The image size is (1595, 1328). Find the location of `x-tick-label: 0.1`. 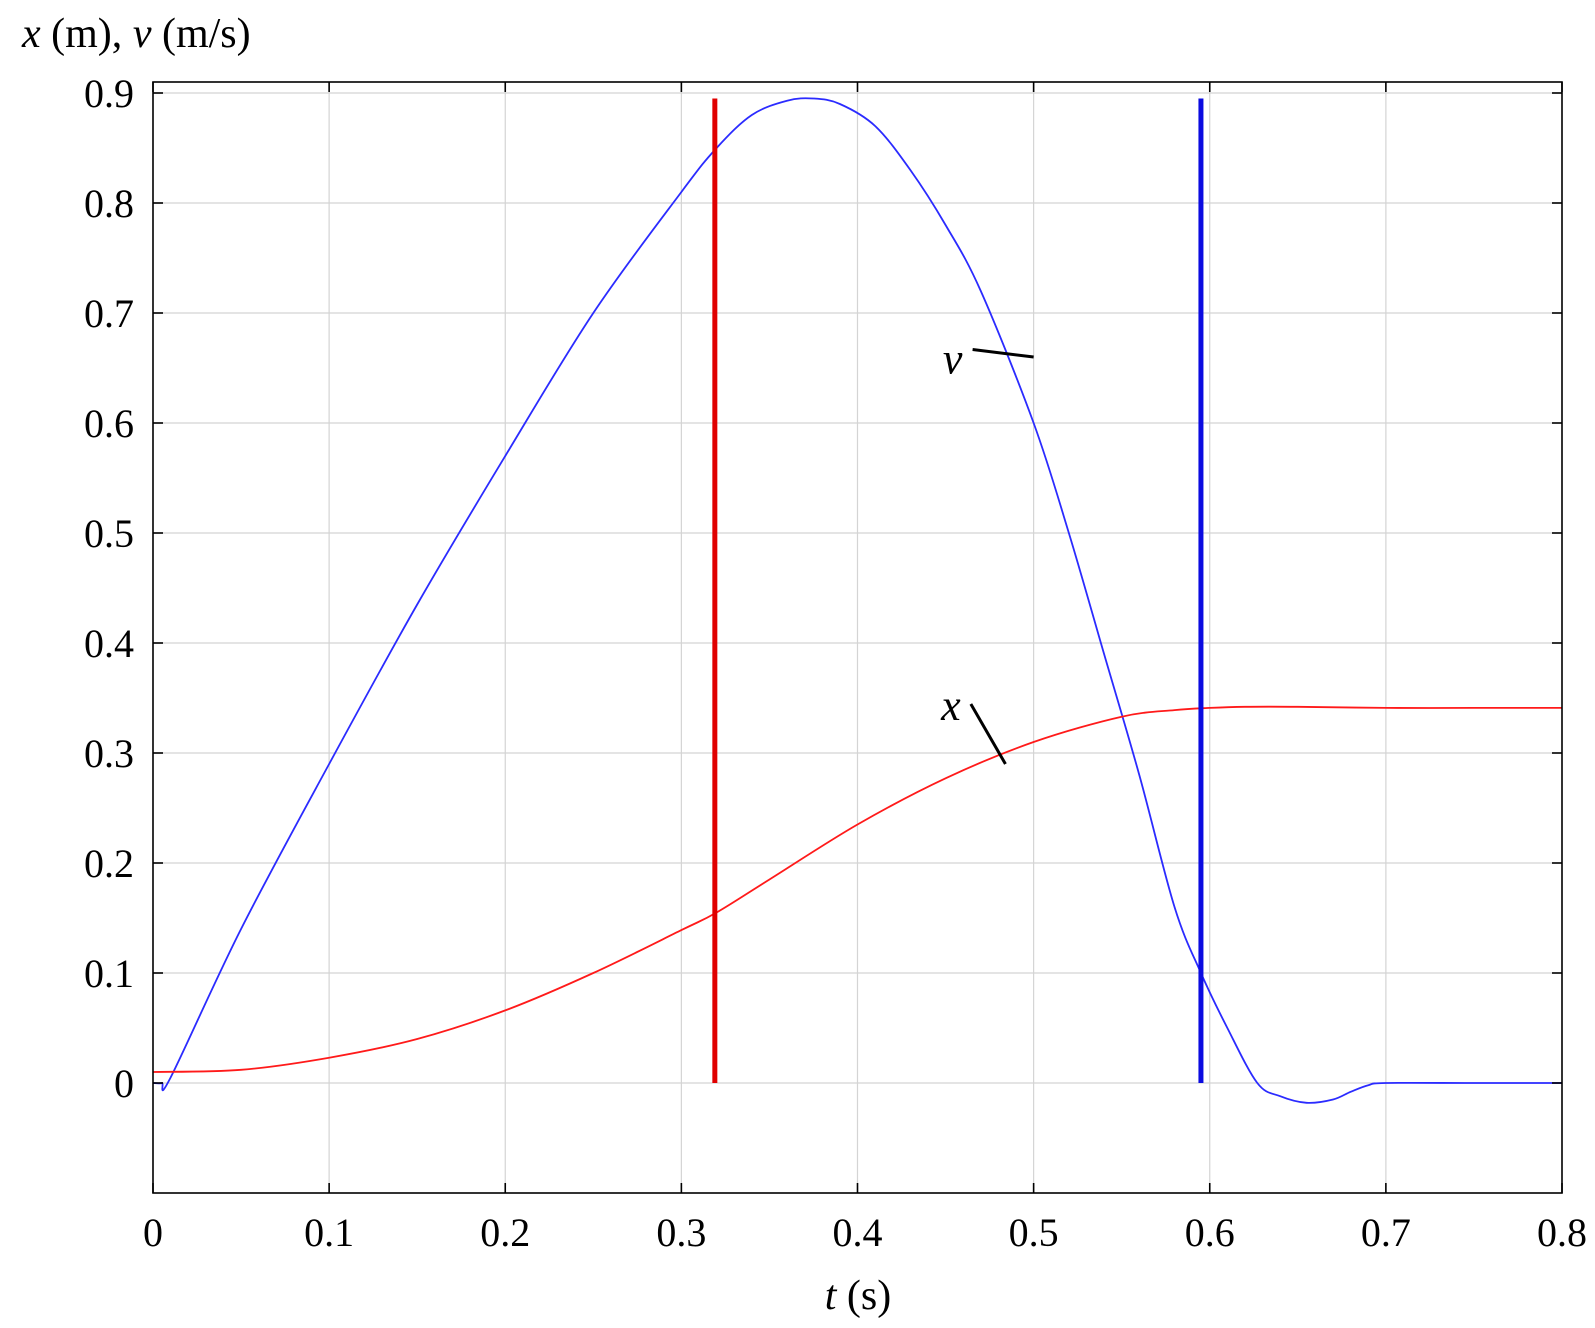

x-tick-label: 0.1 is located at coordinates (329, 1232).